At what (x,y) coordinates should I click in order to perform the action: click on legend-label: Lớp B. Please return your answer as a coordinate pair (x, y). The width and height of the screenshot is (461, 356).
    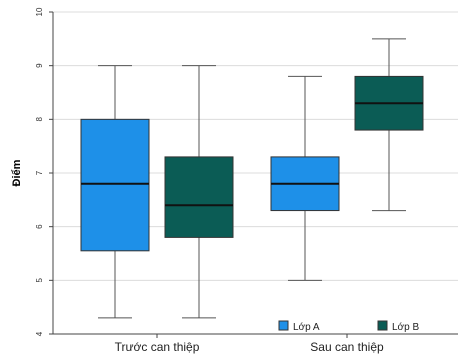
    Looking at the image, I should click on (405, 327).